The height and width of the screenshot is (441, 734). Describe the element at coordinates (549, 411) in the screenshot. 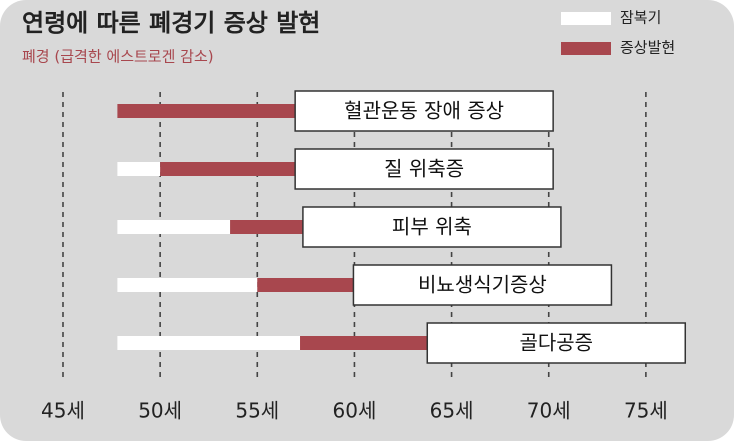

I see `x-tick-label: 70세` at that location.